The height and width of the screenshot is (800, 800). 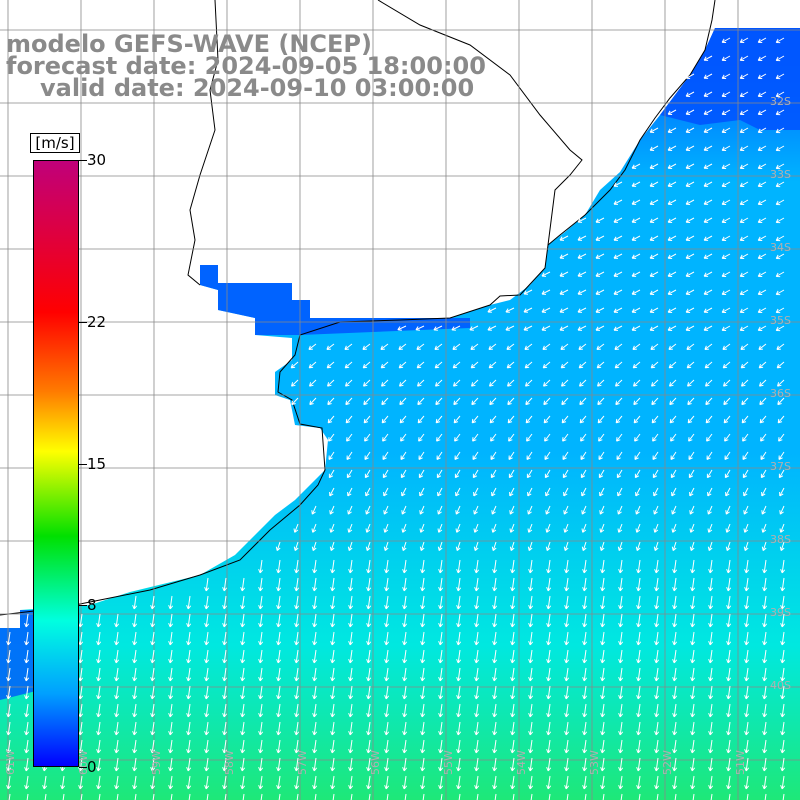 What do you see at coordinates (667, 762) in the screenshot?
I see `lon-label: 52W` at bounding box center [667, 762].